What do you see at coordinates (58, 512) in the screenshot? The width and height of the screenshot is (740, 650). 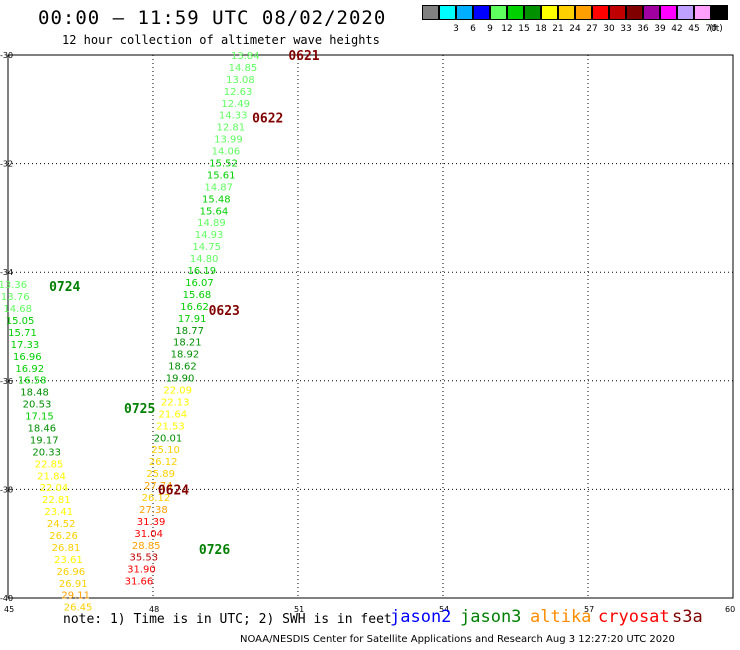 I see `wave-height-value: 23.41` at bounding box center [58, 512].